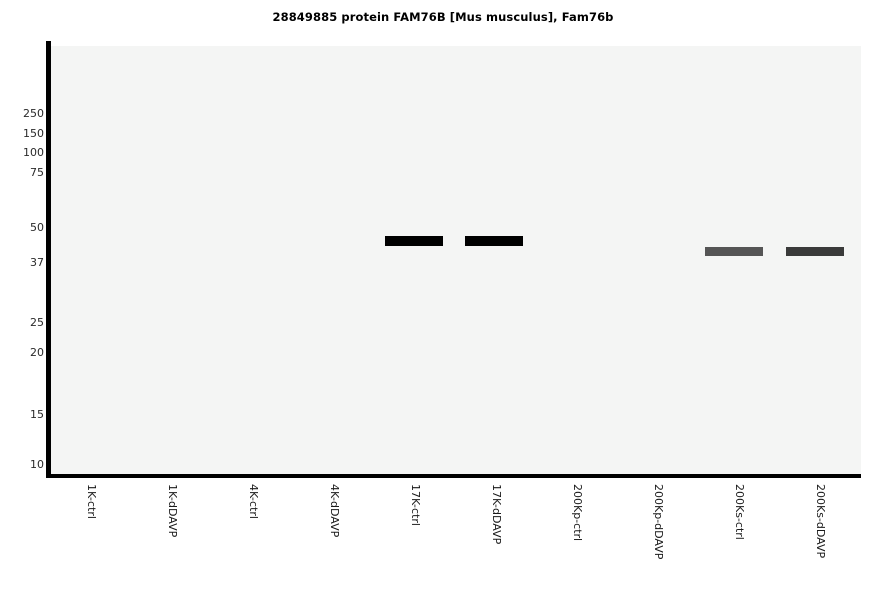  Describe the element at coordinates (37, 172) in the screenshot. I see `y-tick-label: 75` at that location.